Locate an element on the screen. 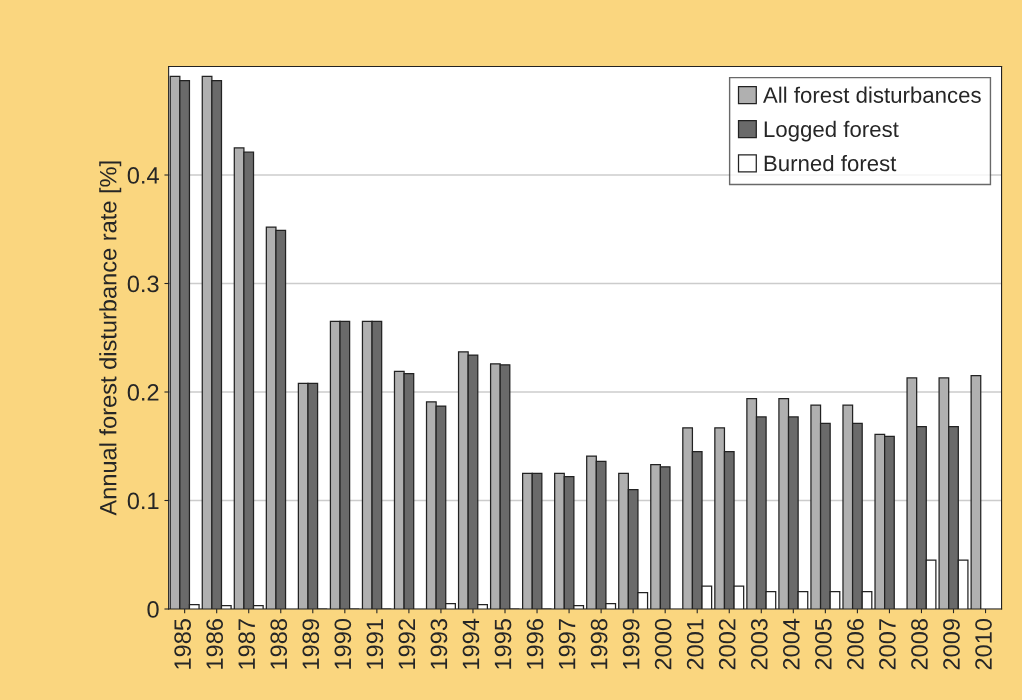 Image resolution: width=1022 pixels, height=700 pixels. y-tick-label: 0 is located at coordinates (153, 609).